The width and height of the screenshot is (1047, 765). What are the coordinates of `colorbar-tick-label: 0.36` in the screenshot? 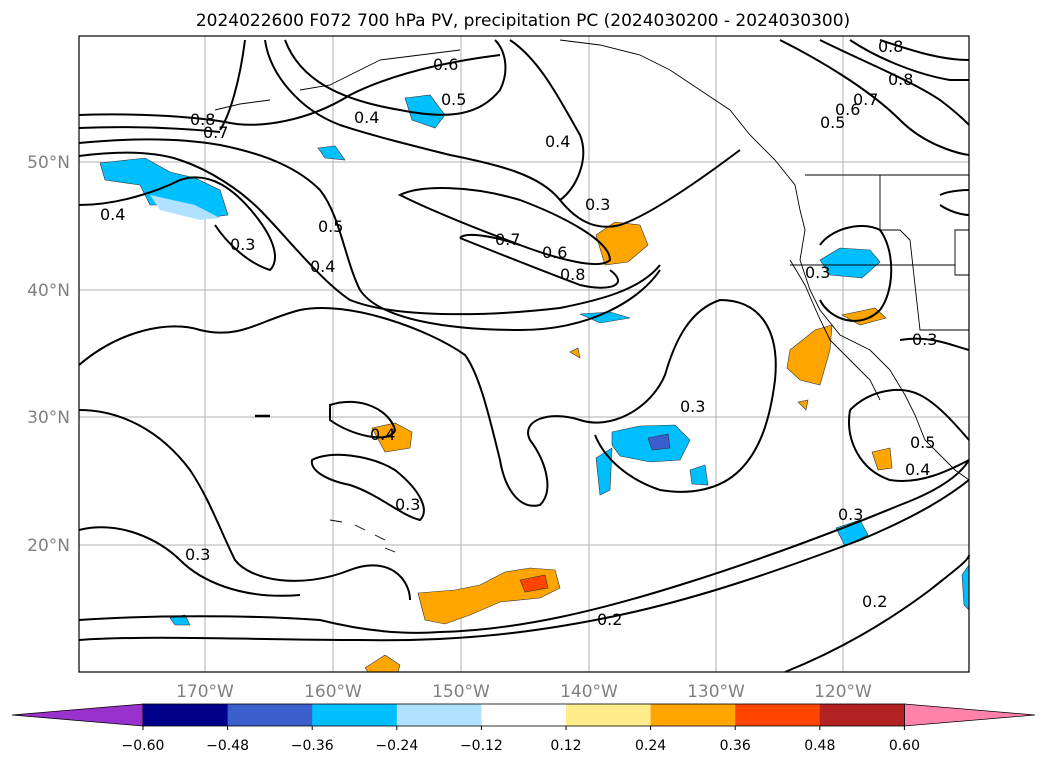 It's located at (735, 746).